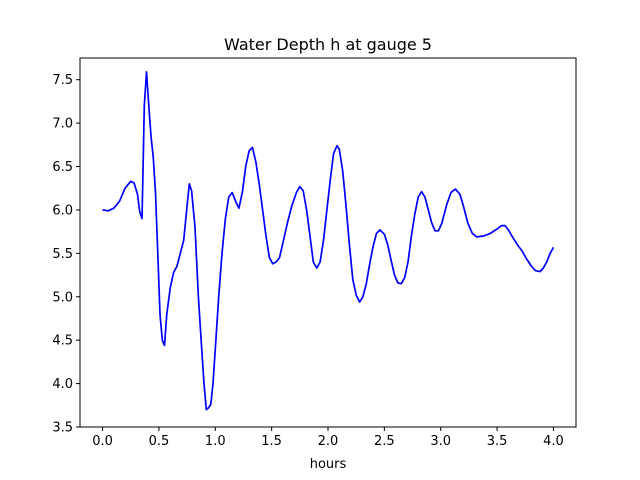  Describe the element at coordinates (328, 44) in the screenshot. I see `chart-title: Water Depth h at gauge 5` at that location.